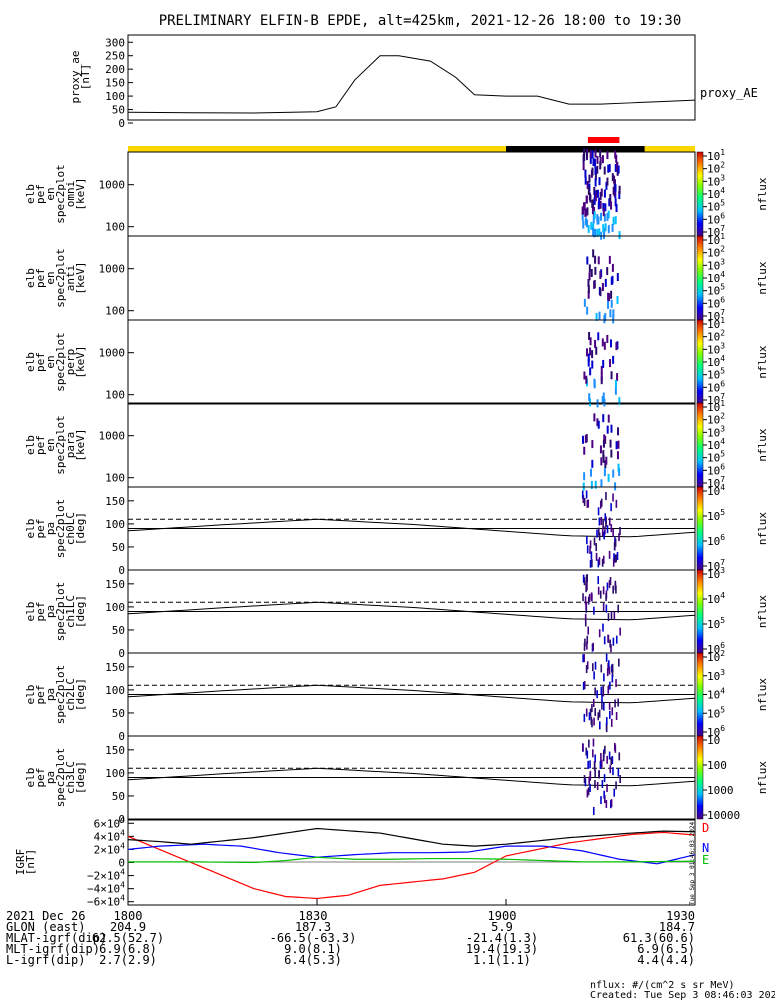  I want to click on pa-ytick-label: 100, so click(115, 524).